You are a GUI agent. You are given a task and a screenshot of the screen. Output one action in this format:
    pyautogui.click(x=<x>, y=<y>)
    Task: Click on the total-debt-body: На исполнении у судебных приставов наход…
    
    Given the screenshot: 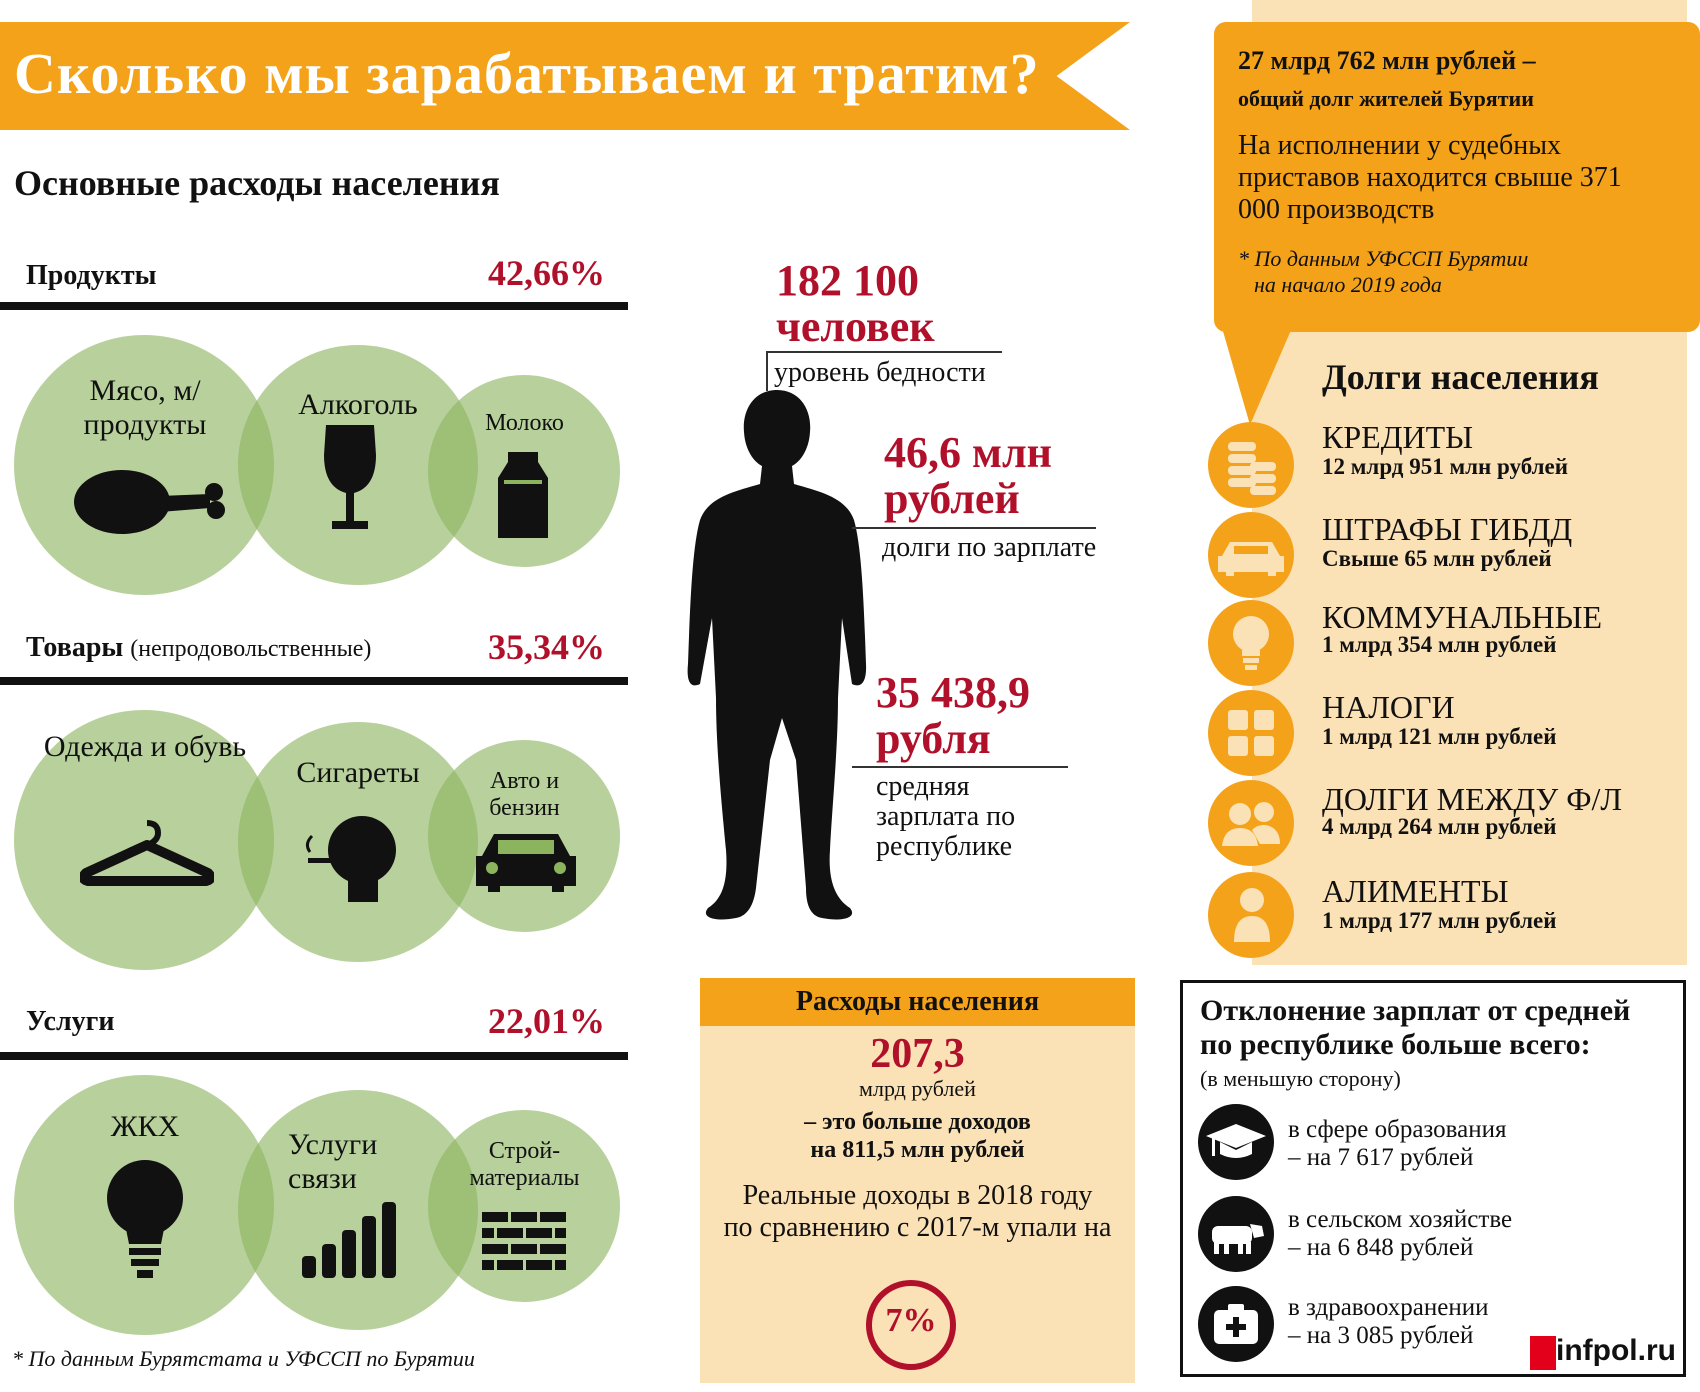 What is the action you would take?
    pyautogui.click(x=1430, y=177)
    